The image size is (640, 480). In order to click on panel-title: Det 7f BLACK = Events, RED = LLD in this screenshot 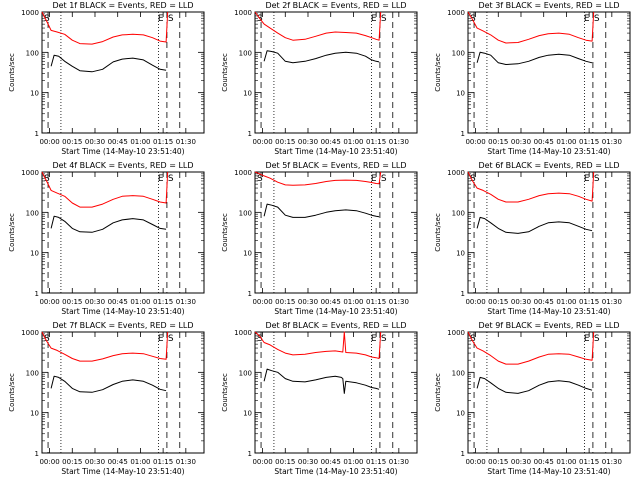, I will do `click(122, 325)`.